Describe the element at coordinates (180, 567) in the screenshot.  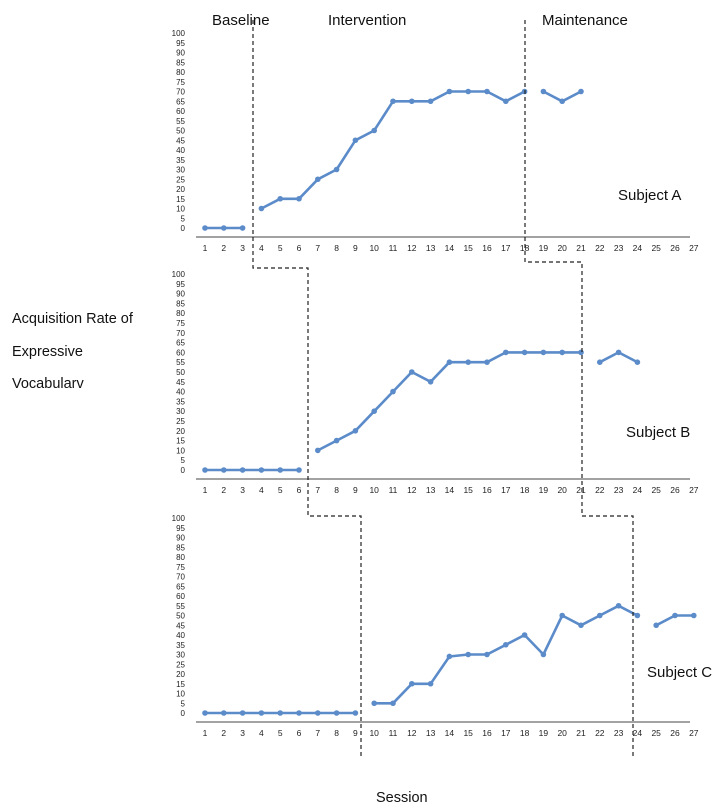
I see `y-tick-label: 75` at that location.